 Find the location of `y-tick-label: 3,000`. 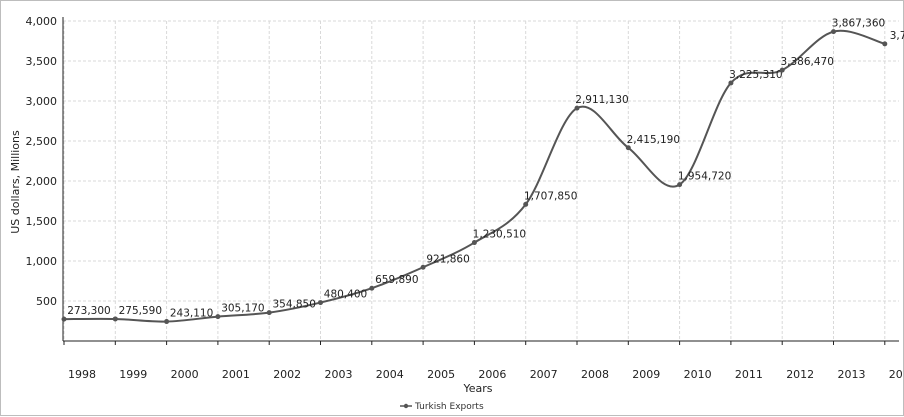

y-tick-label: 3,000 is located at coordinates (42, 101).